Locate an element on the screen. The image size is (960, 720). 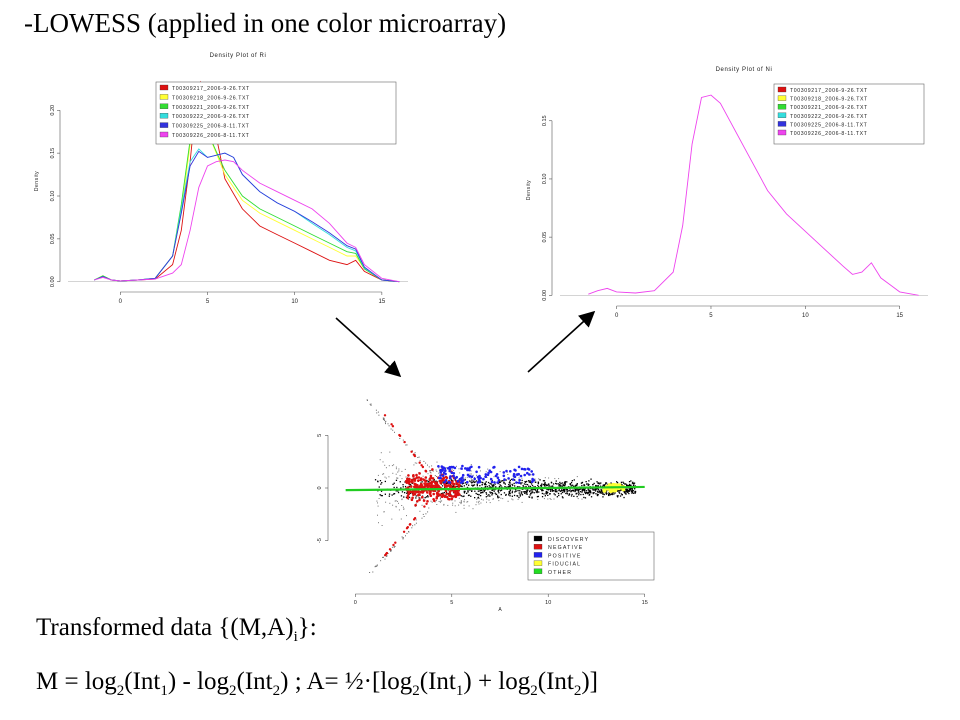
y-axis-label: Density is located at coordinates (37, 181).